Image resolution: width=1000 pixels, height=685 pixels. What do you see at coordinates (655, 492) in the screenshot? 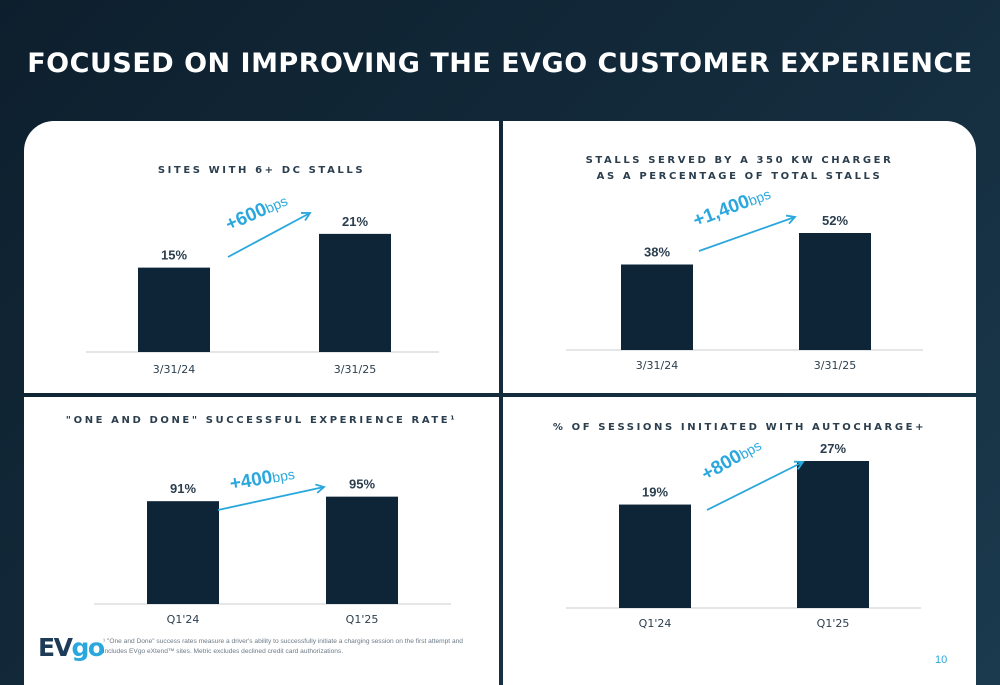
I see `bar-value-label: 19%` at bounding box center [655, 492].